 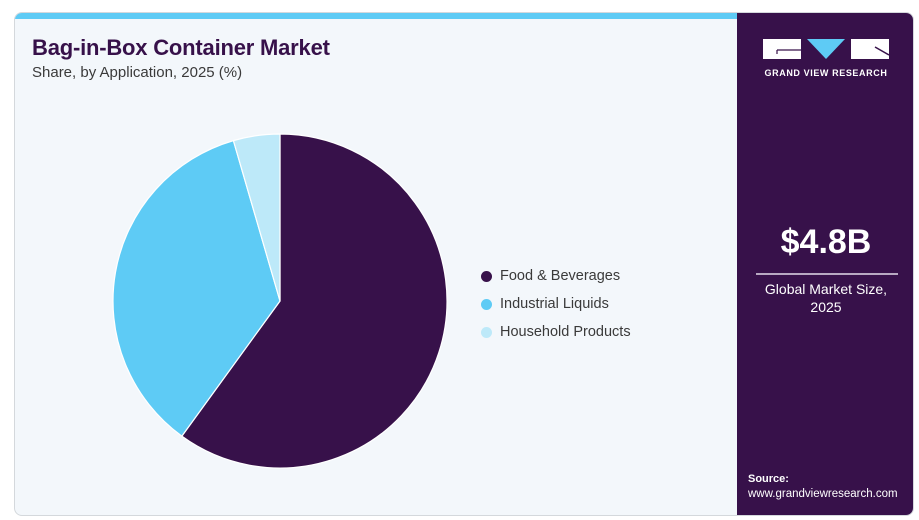 I want to click on divider, so click(x=827, y=274).